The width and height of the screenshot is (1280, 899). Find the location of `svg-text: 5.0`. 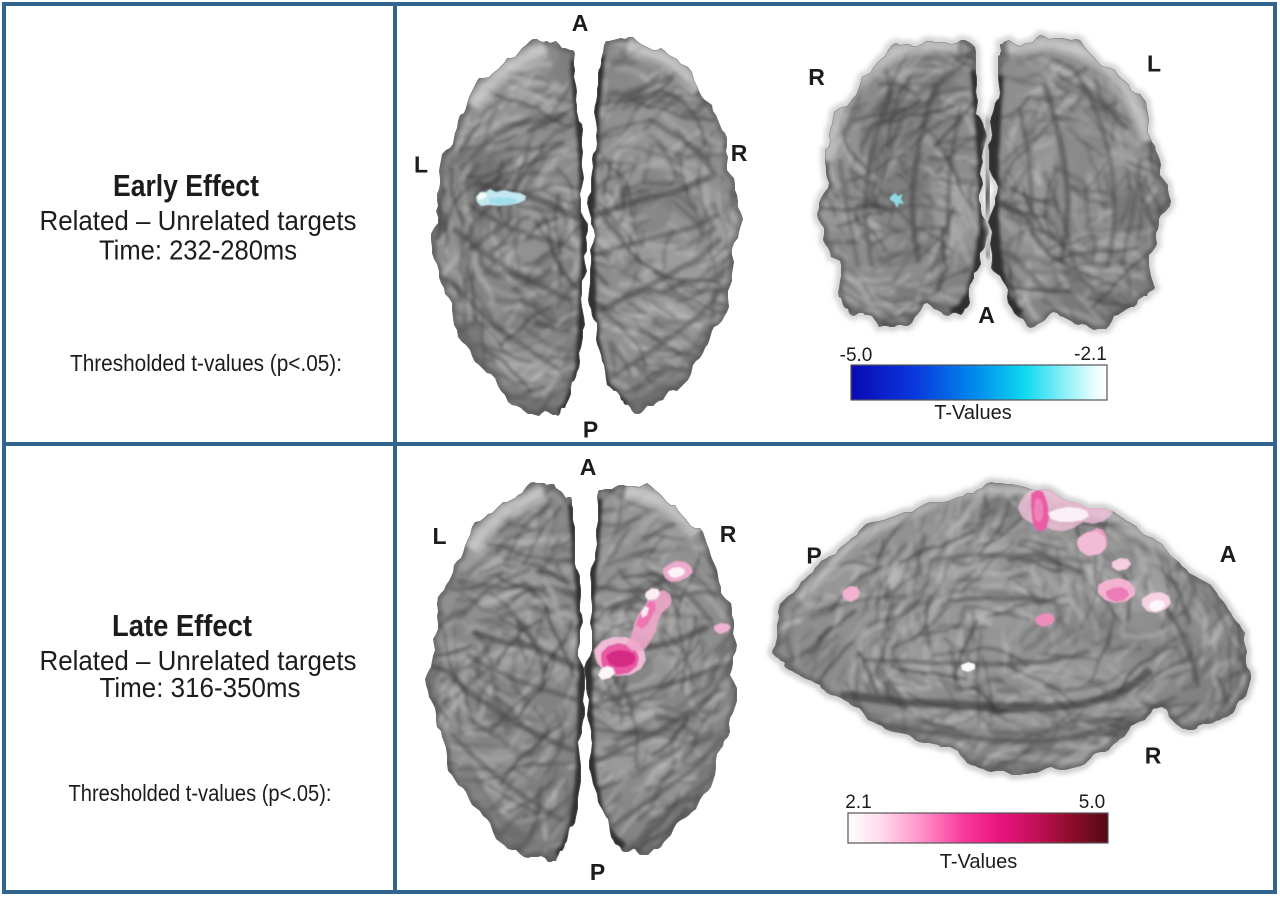

svg-text: 5.0 is located at coordinates (1092, 802).